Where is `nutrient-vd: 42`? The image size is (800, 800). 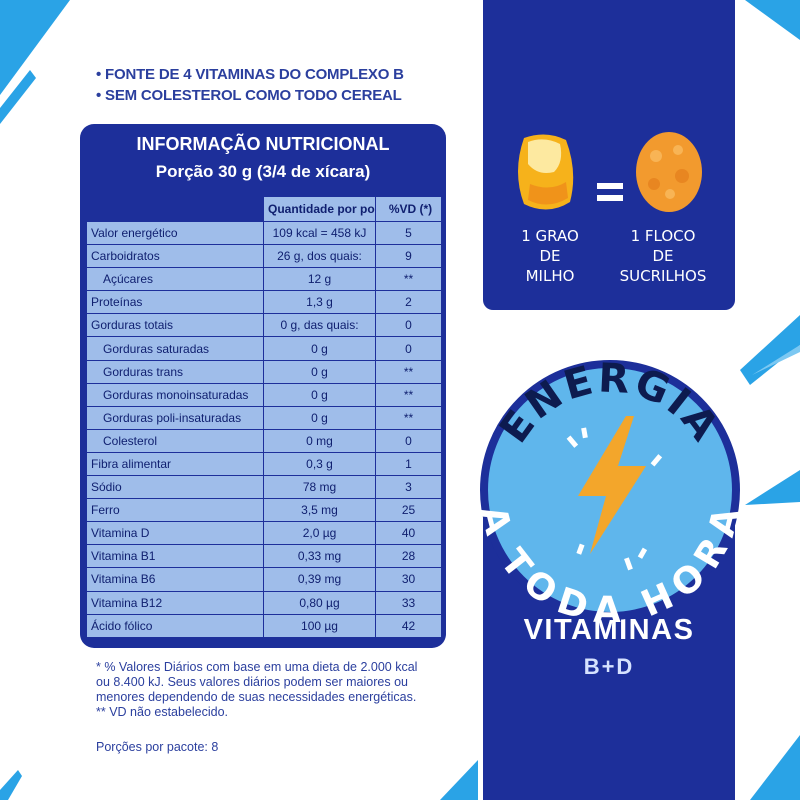 nutrient-vd: 42 is located at coordinates (408, 625).